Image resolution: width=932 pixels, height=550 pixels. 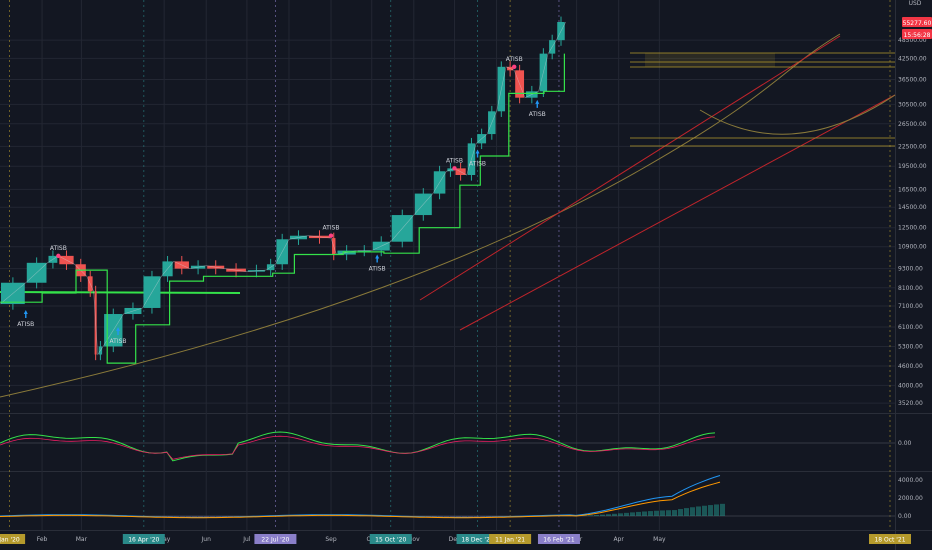 I want to click on x-tick-label: Mar, so click(x=82, y=539).